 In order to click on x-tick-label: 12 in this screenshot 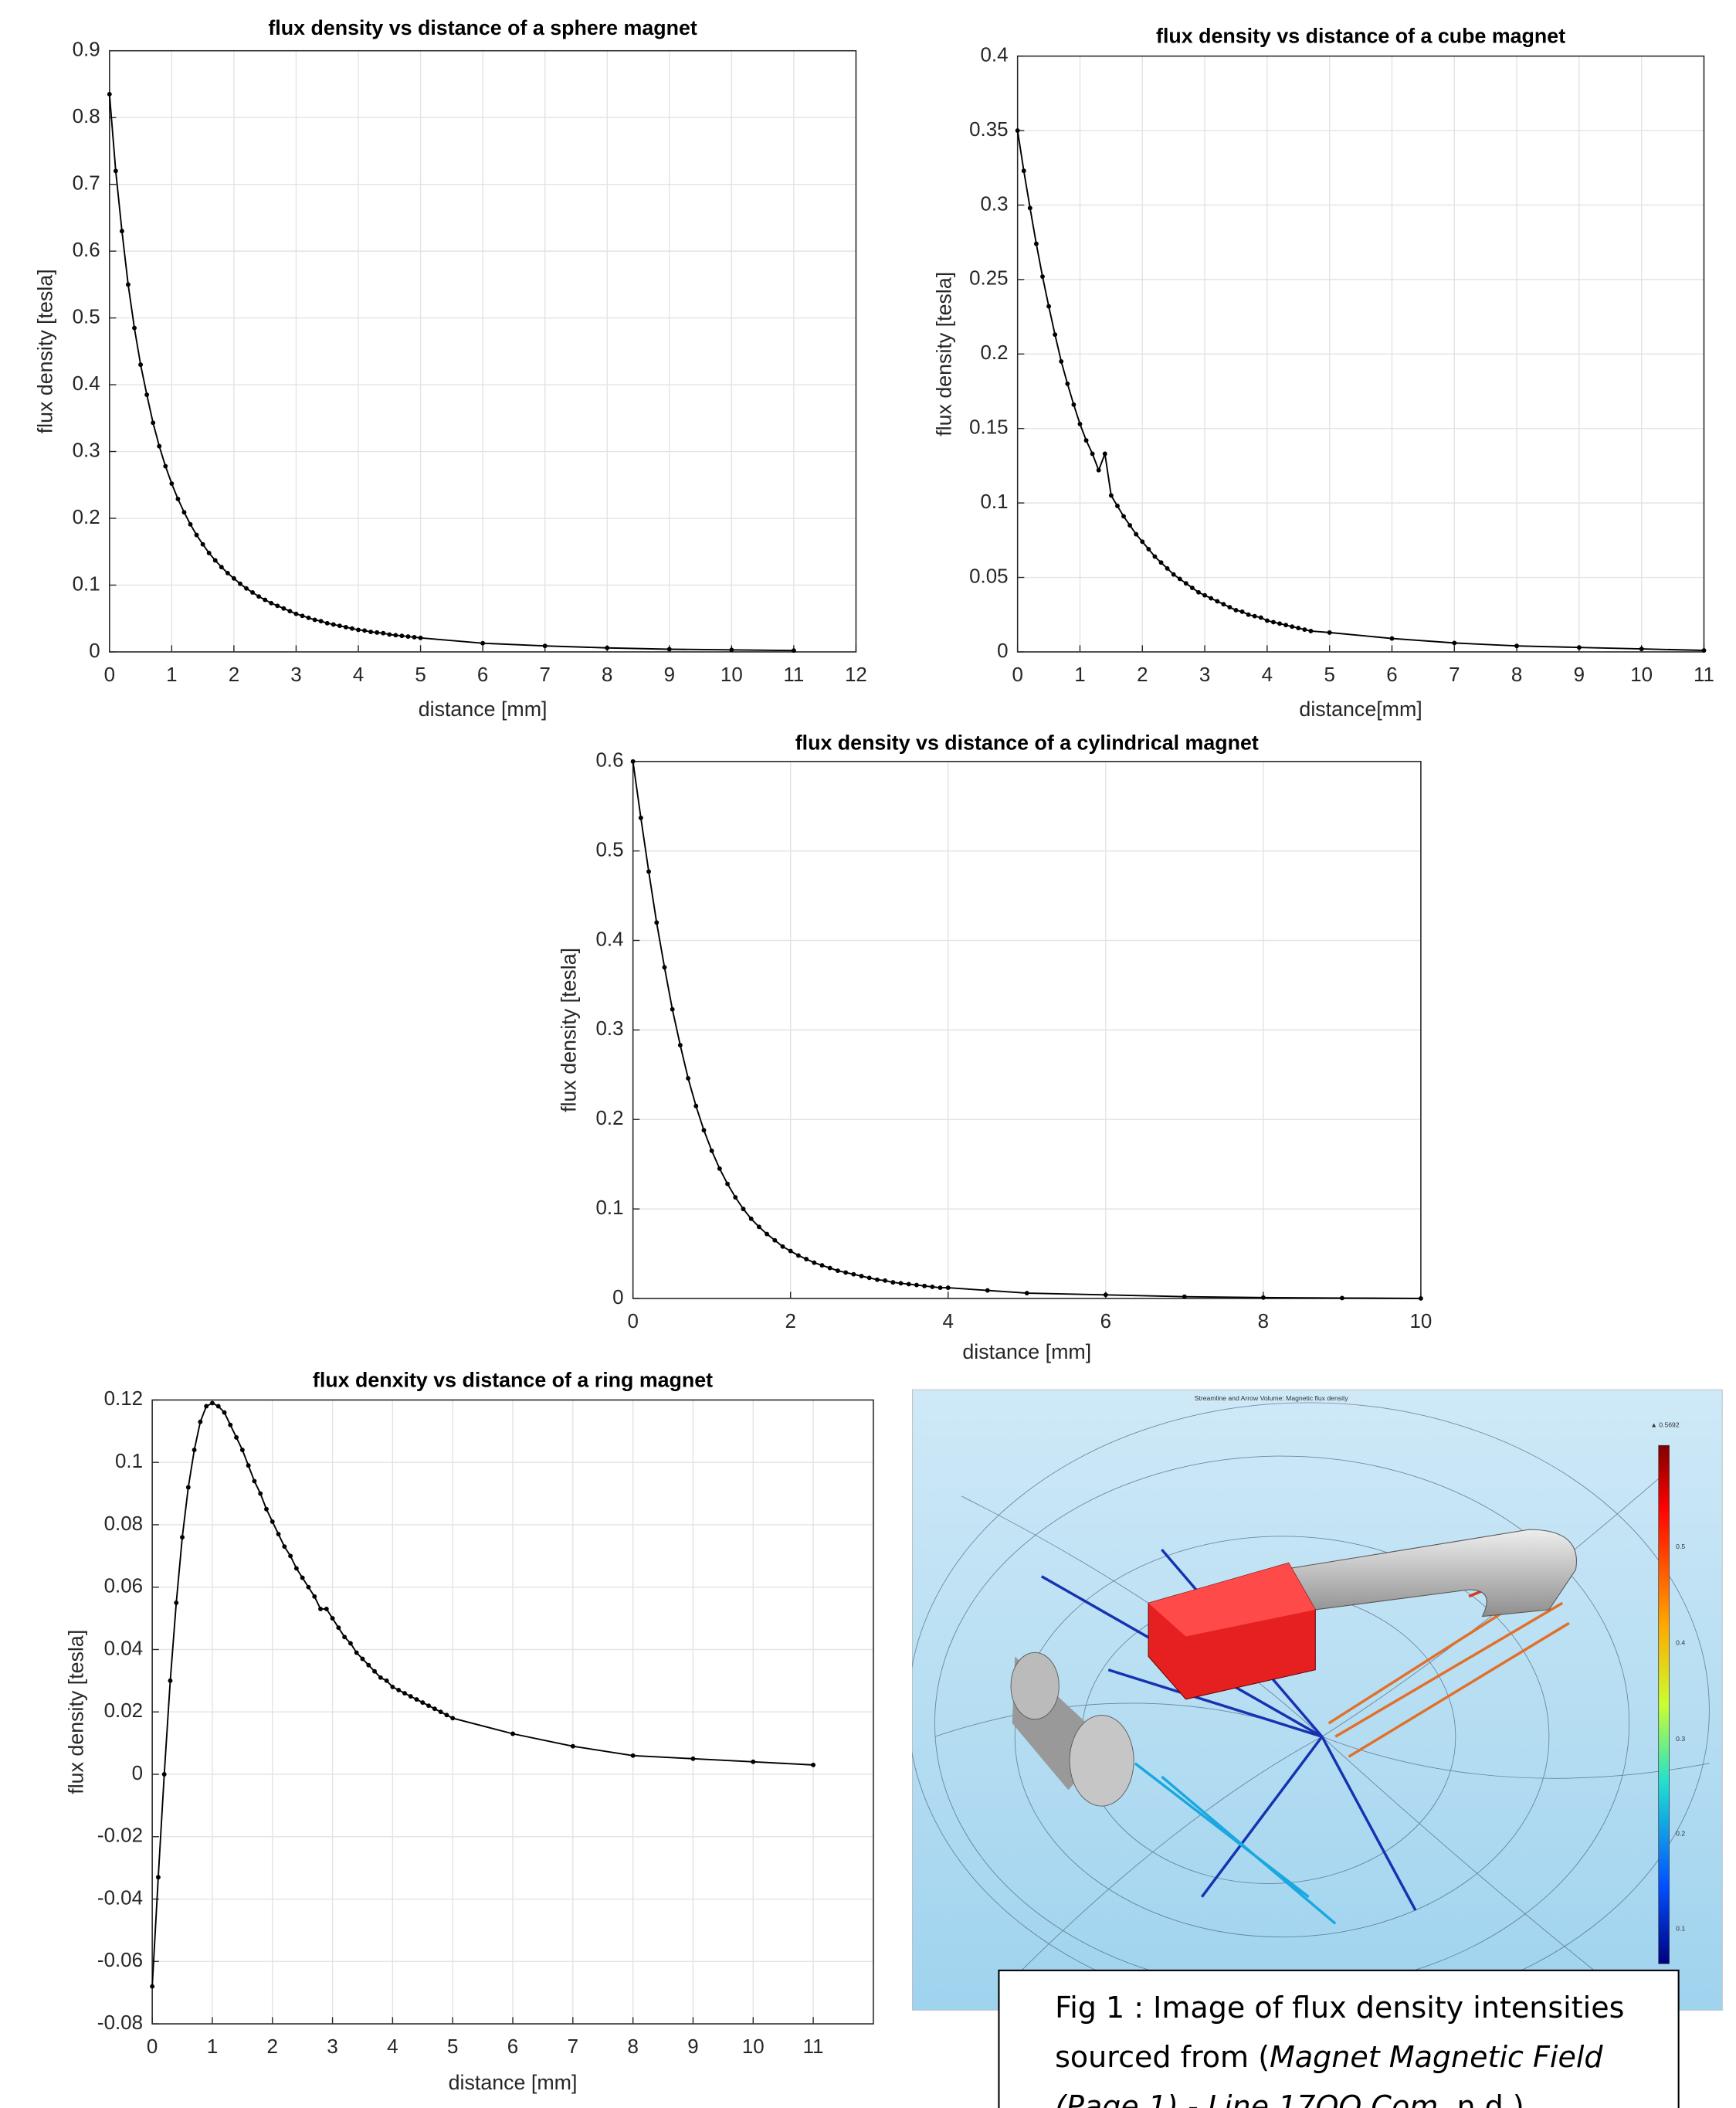, I will do `click(856, 675)`.